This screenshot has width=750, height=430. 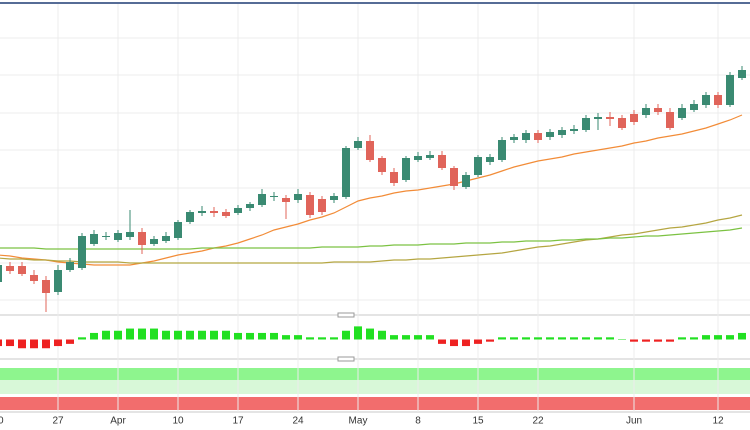 I want to click on x-tick-label: 27, so click(x=58, y=421).